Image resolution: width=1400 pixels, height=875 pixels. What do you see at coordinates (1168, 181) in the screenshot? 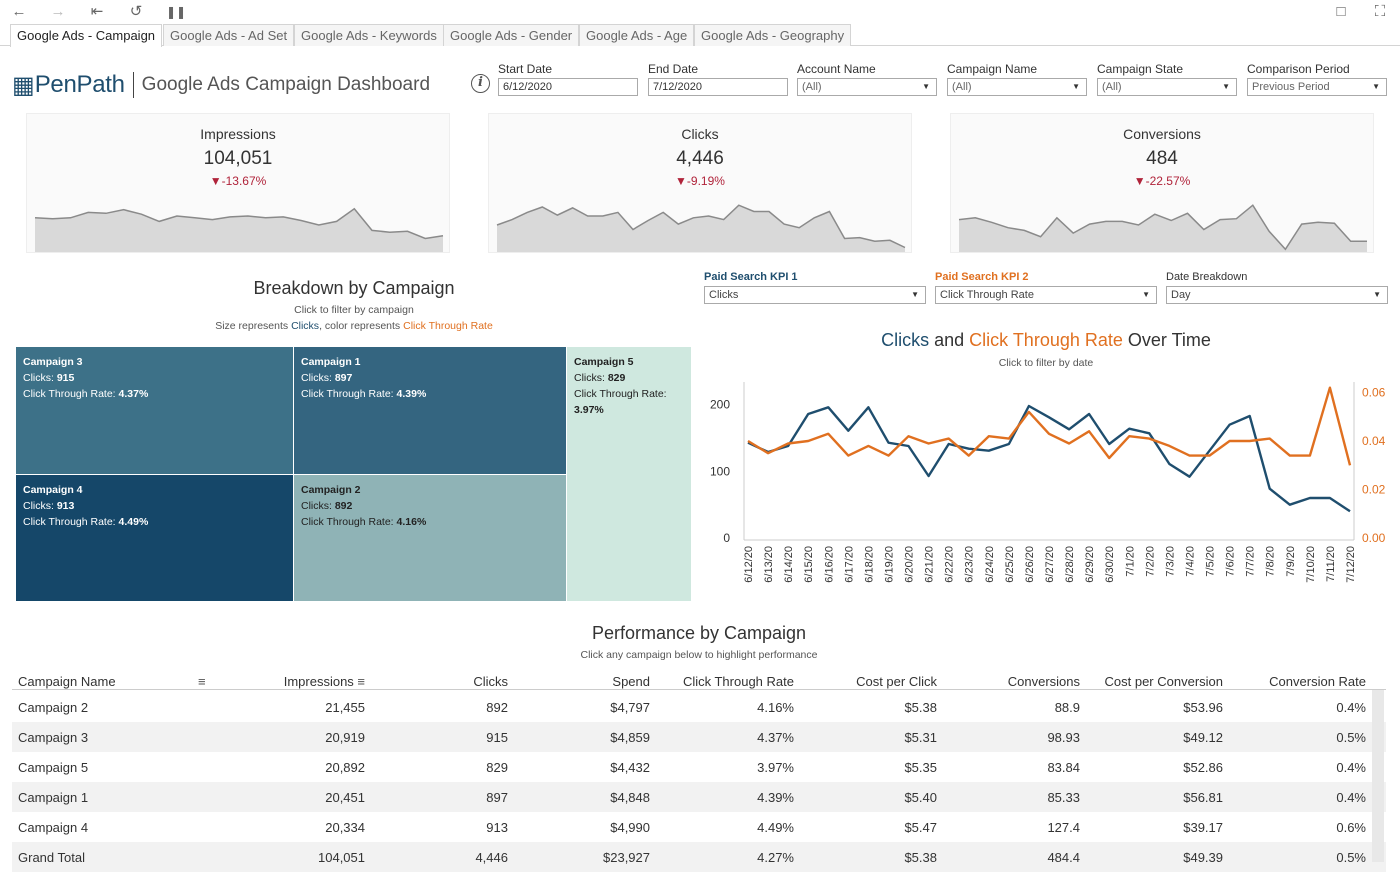
I see `kpi-change-value: -22.57%` at bounding box center [1168, 181].